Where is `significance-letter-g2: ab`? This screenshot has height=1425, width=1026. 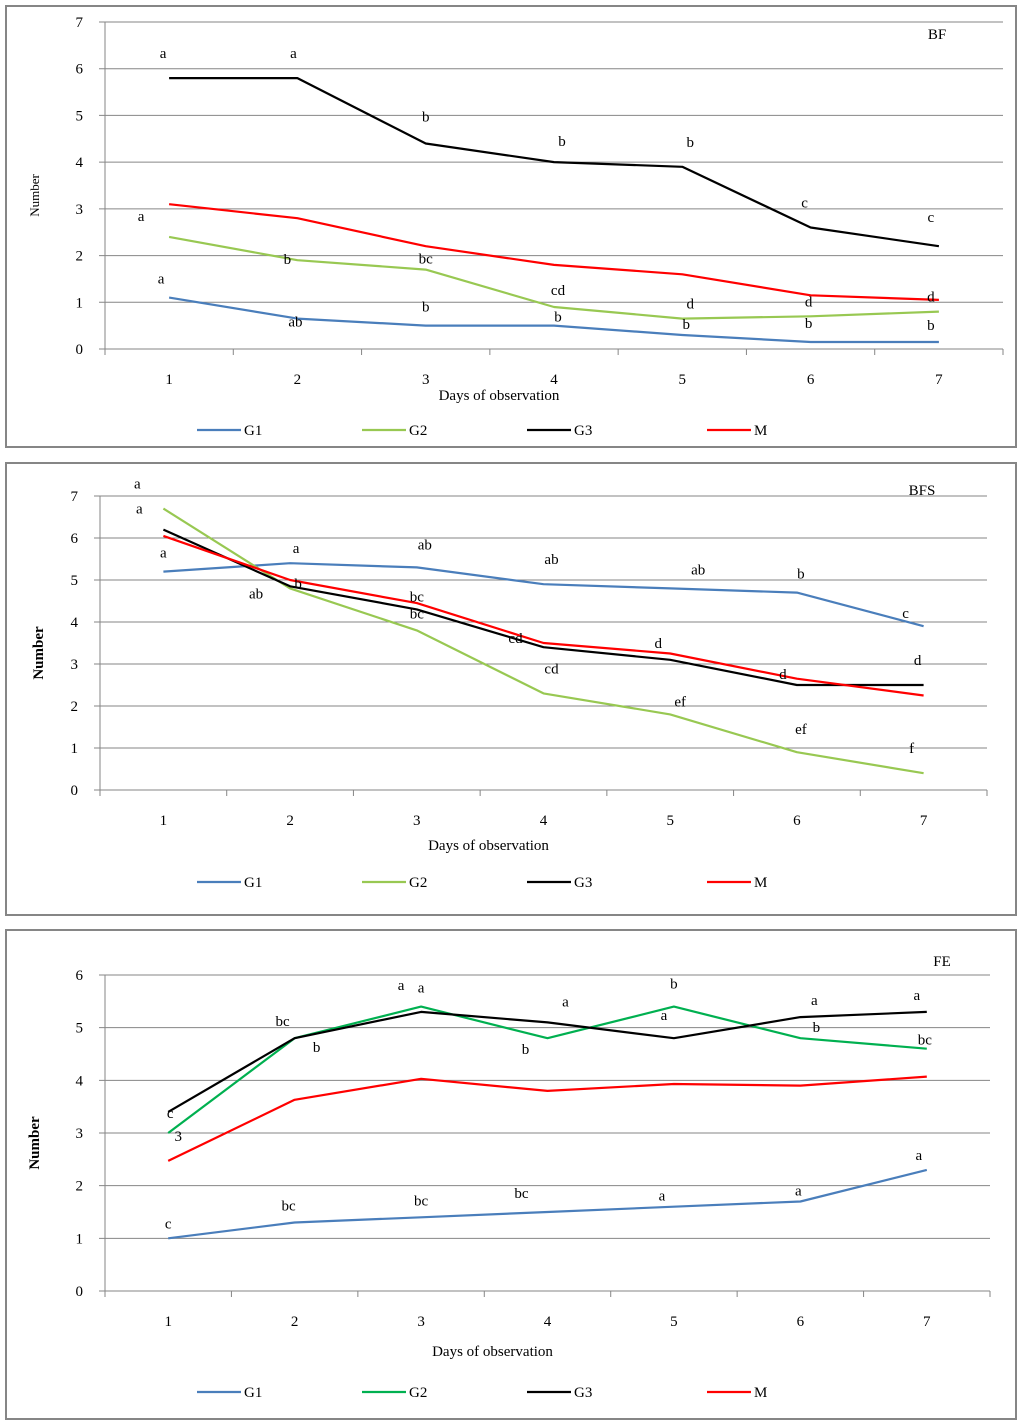
significance-letter-g2: ab is located at coordinates (256, 594).